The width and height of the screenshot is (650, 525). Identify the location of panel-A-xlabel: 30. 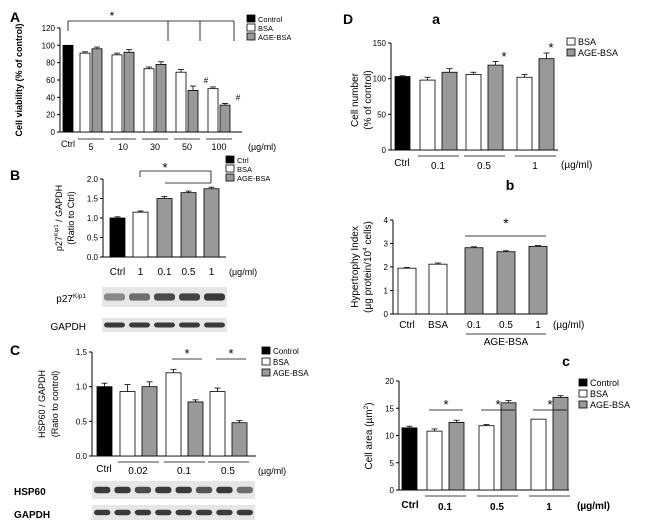
(155, 147).